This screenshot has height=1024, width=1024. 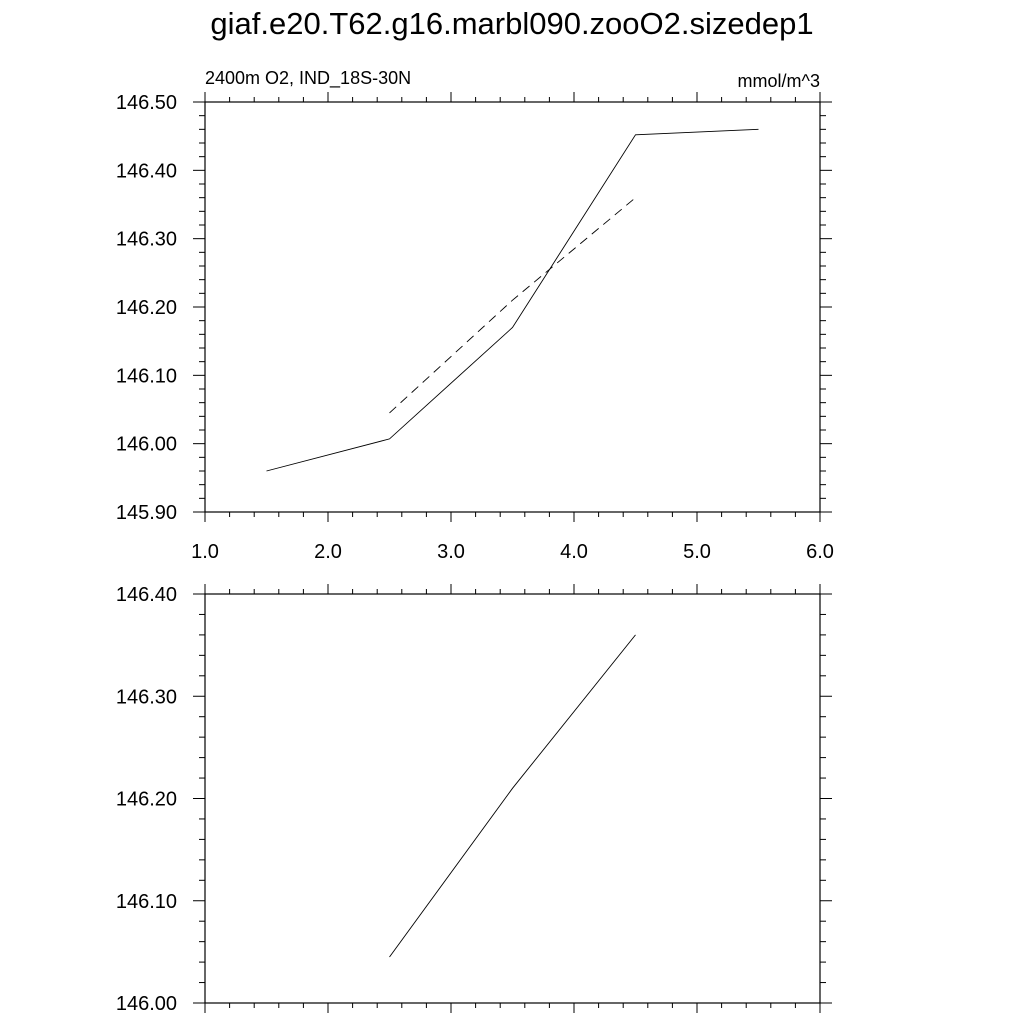 I want to click on x-tick-label: 1.0, so click(x=205, y=552).